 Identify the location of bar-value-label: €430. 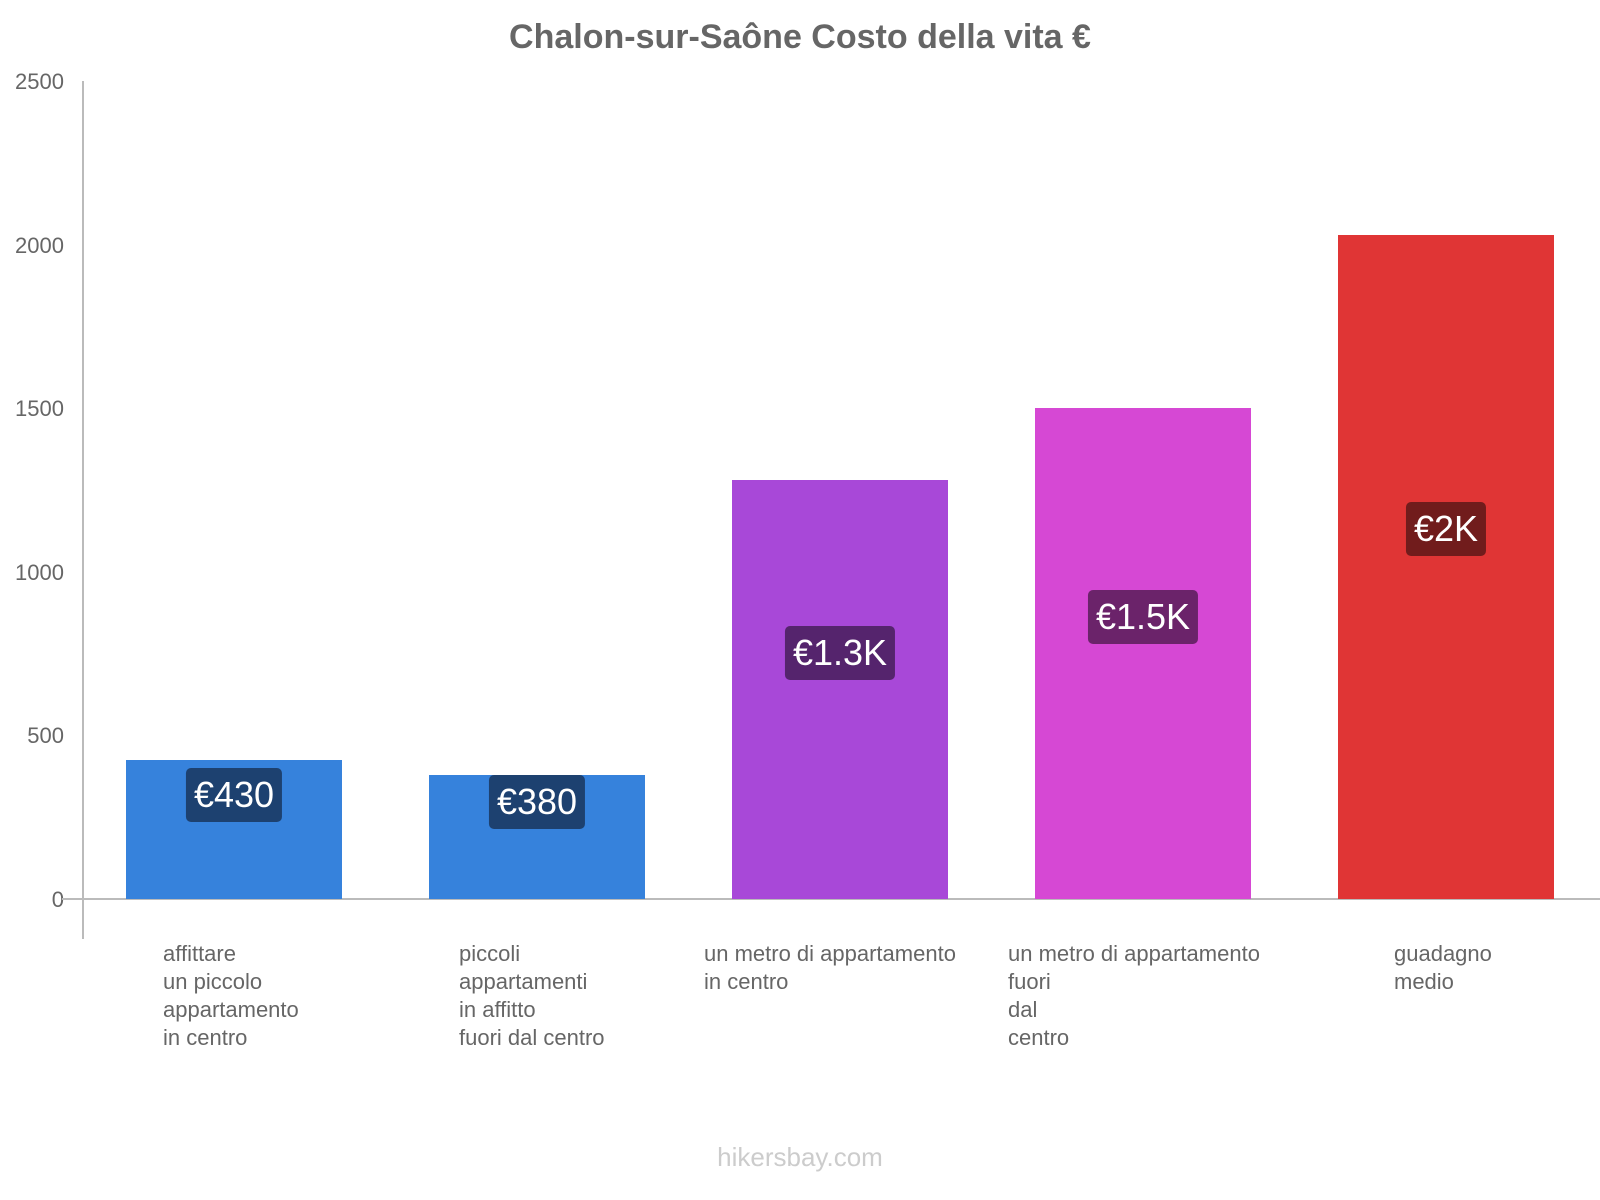
(234, 795).